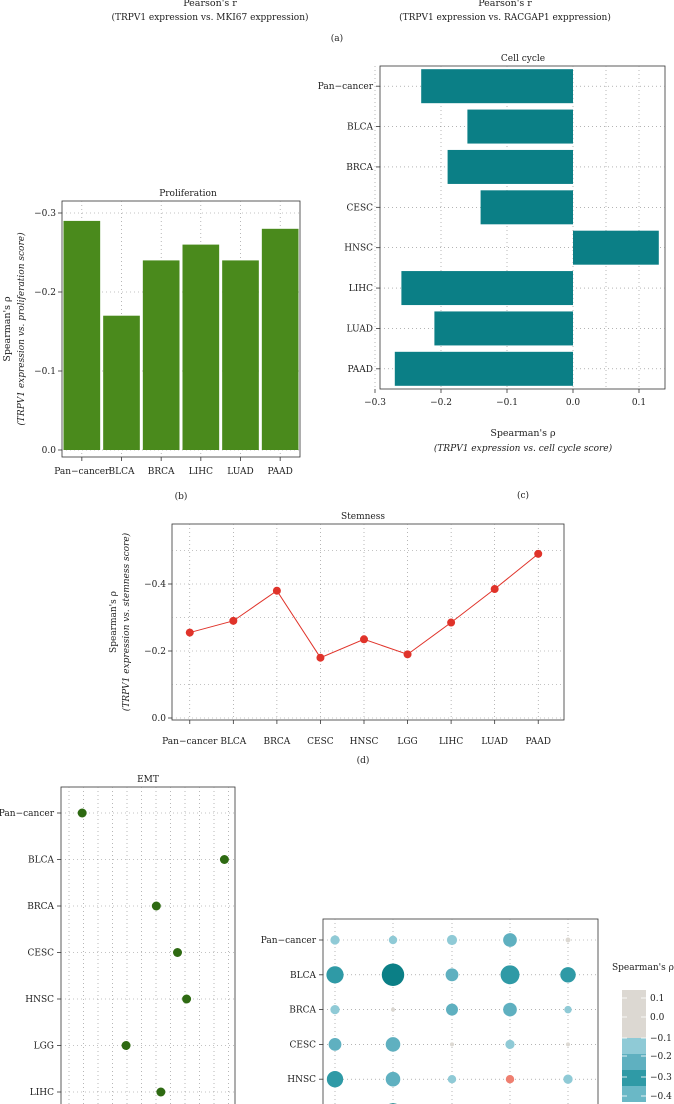 This screenshot has height=1104, width=674. What do you see at coordinates (523, 433) in the screenshot?
I see `c-xlabel: Spearman's ρ` at bounding box center [523, 433].